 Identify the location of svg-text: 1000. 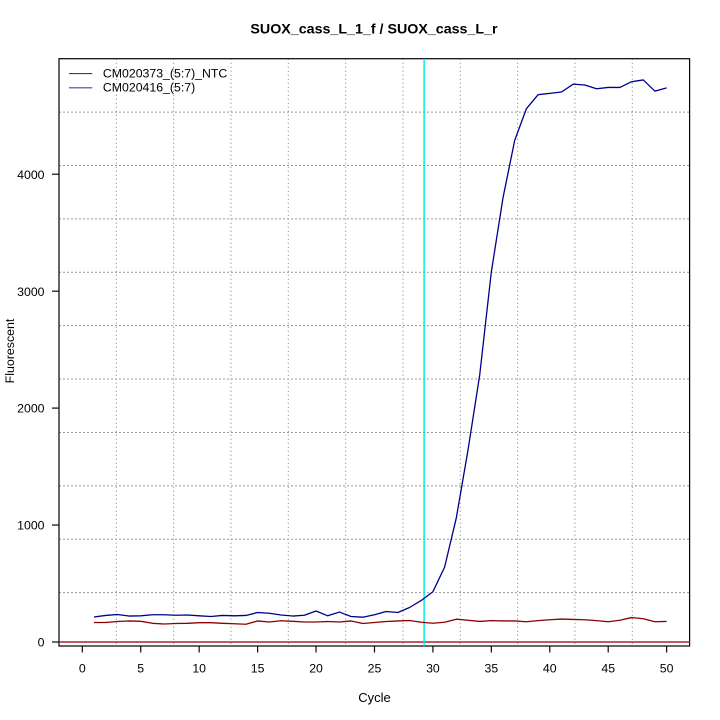
(31, 526).